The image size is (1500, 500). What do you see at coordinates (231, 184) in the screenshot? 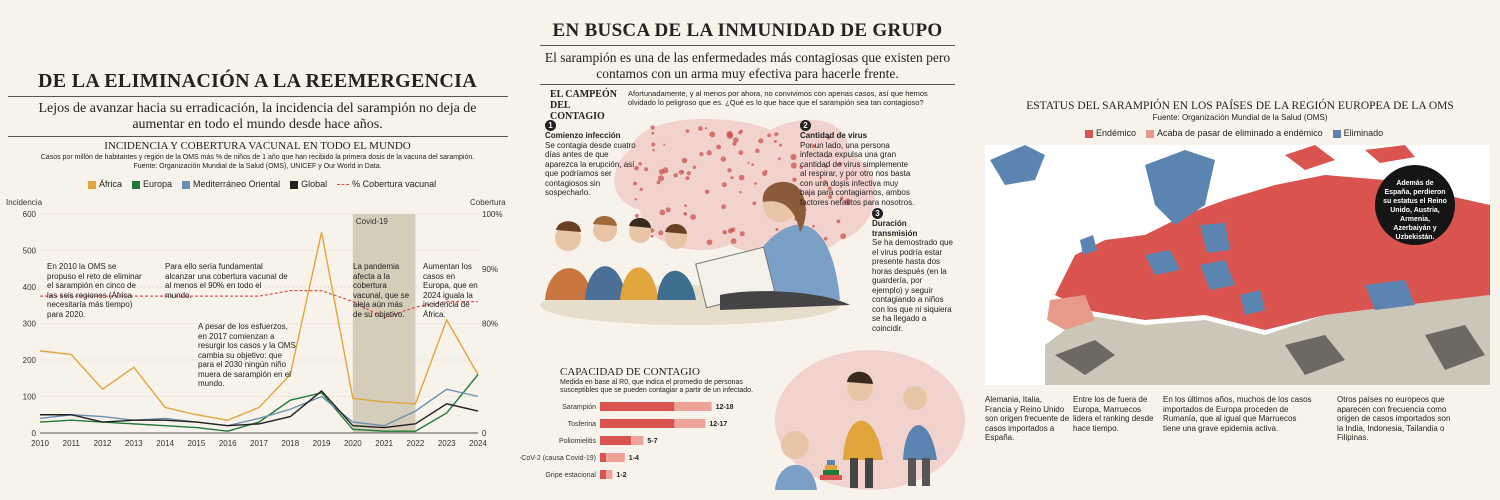
I see `legend-mediterraneo: Mediterráneo Oriental` at bounding box center [231, 184].